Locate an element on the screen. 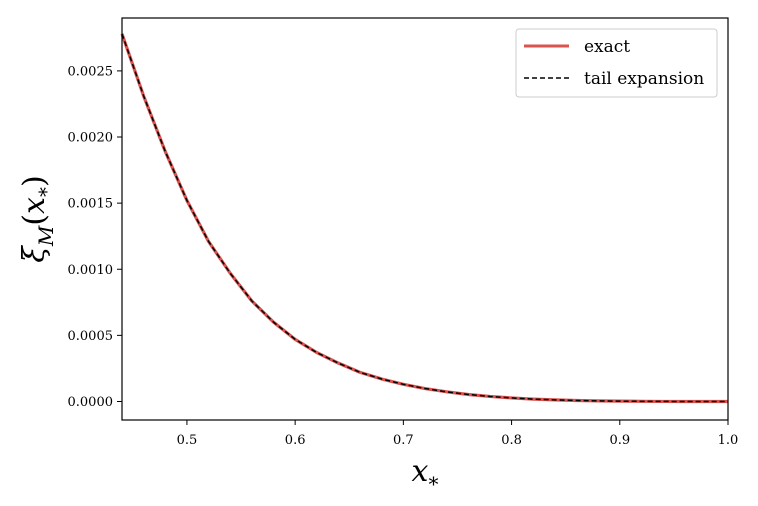 This screenshot has height=506, width=758. y-axis-label-open-paren: ( is located at coordinates (34, 220).